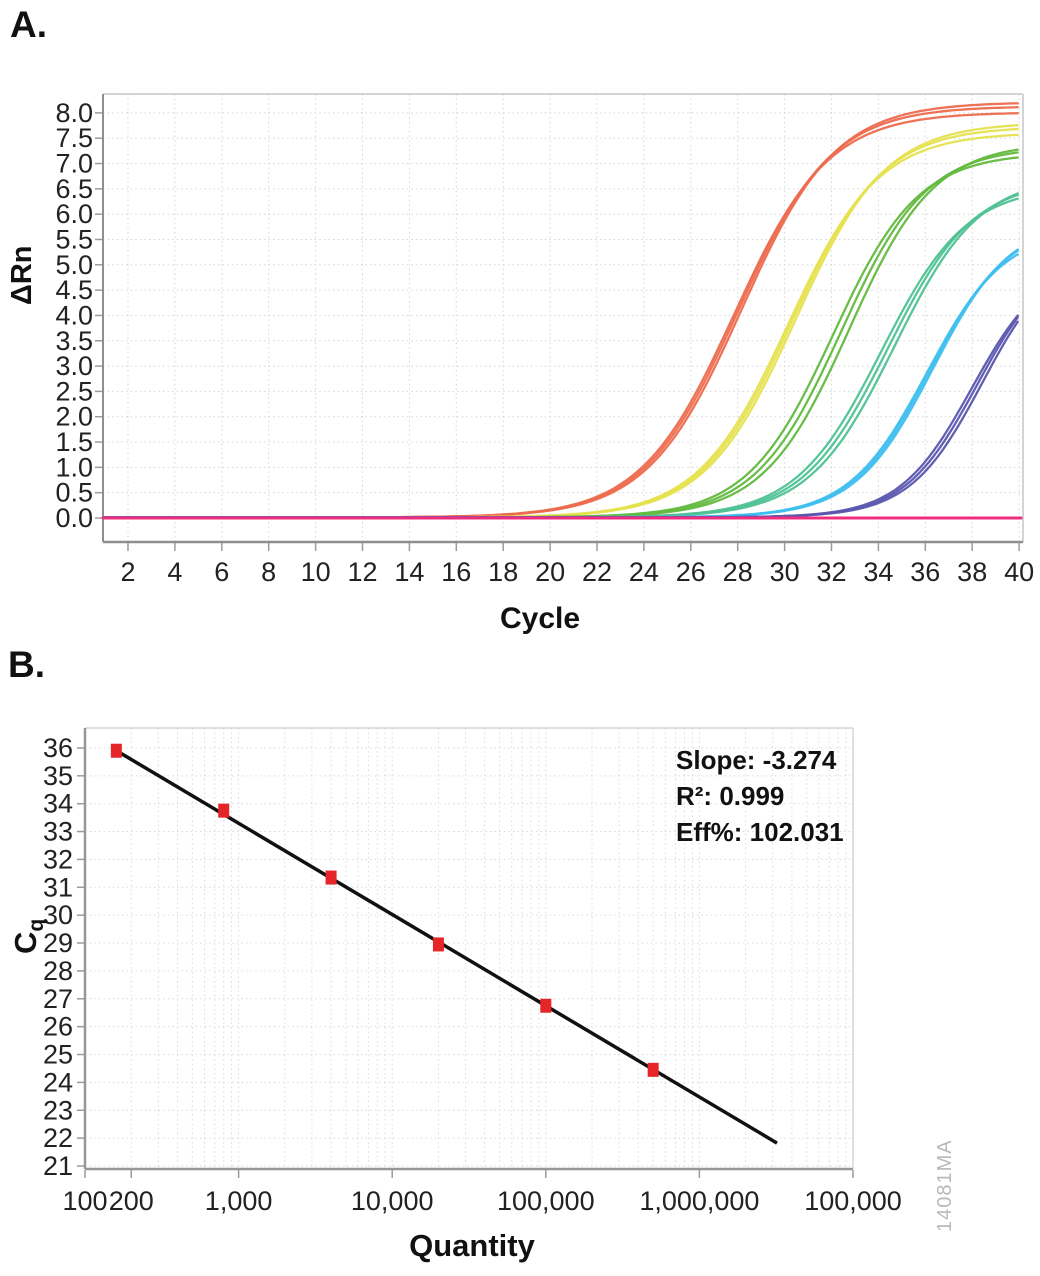  What do you see at coordinates (174, 572) in the screenshot?
I see `svg-text: 4` at bounding box center [174, 572].